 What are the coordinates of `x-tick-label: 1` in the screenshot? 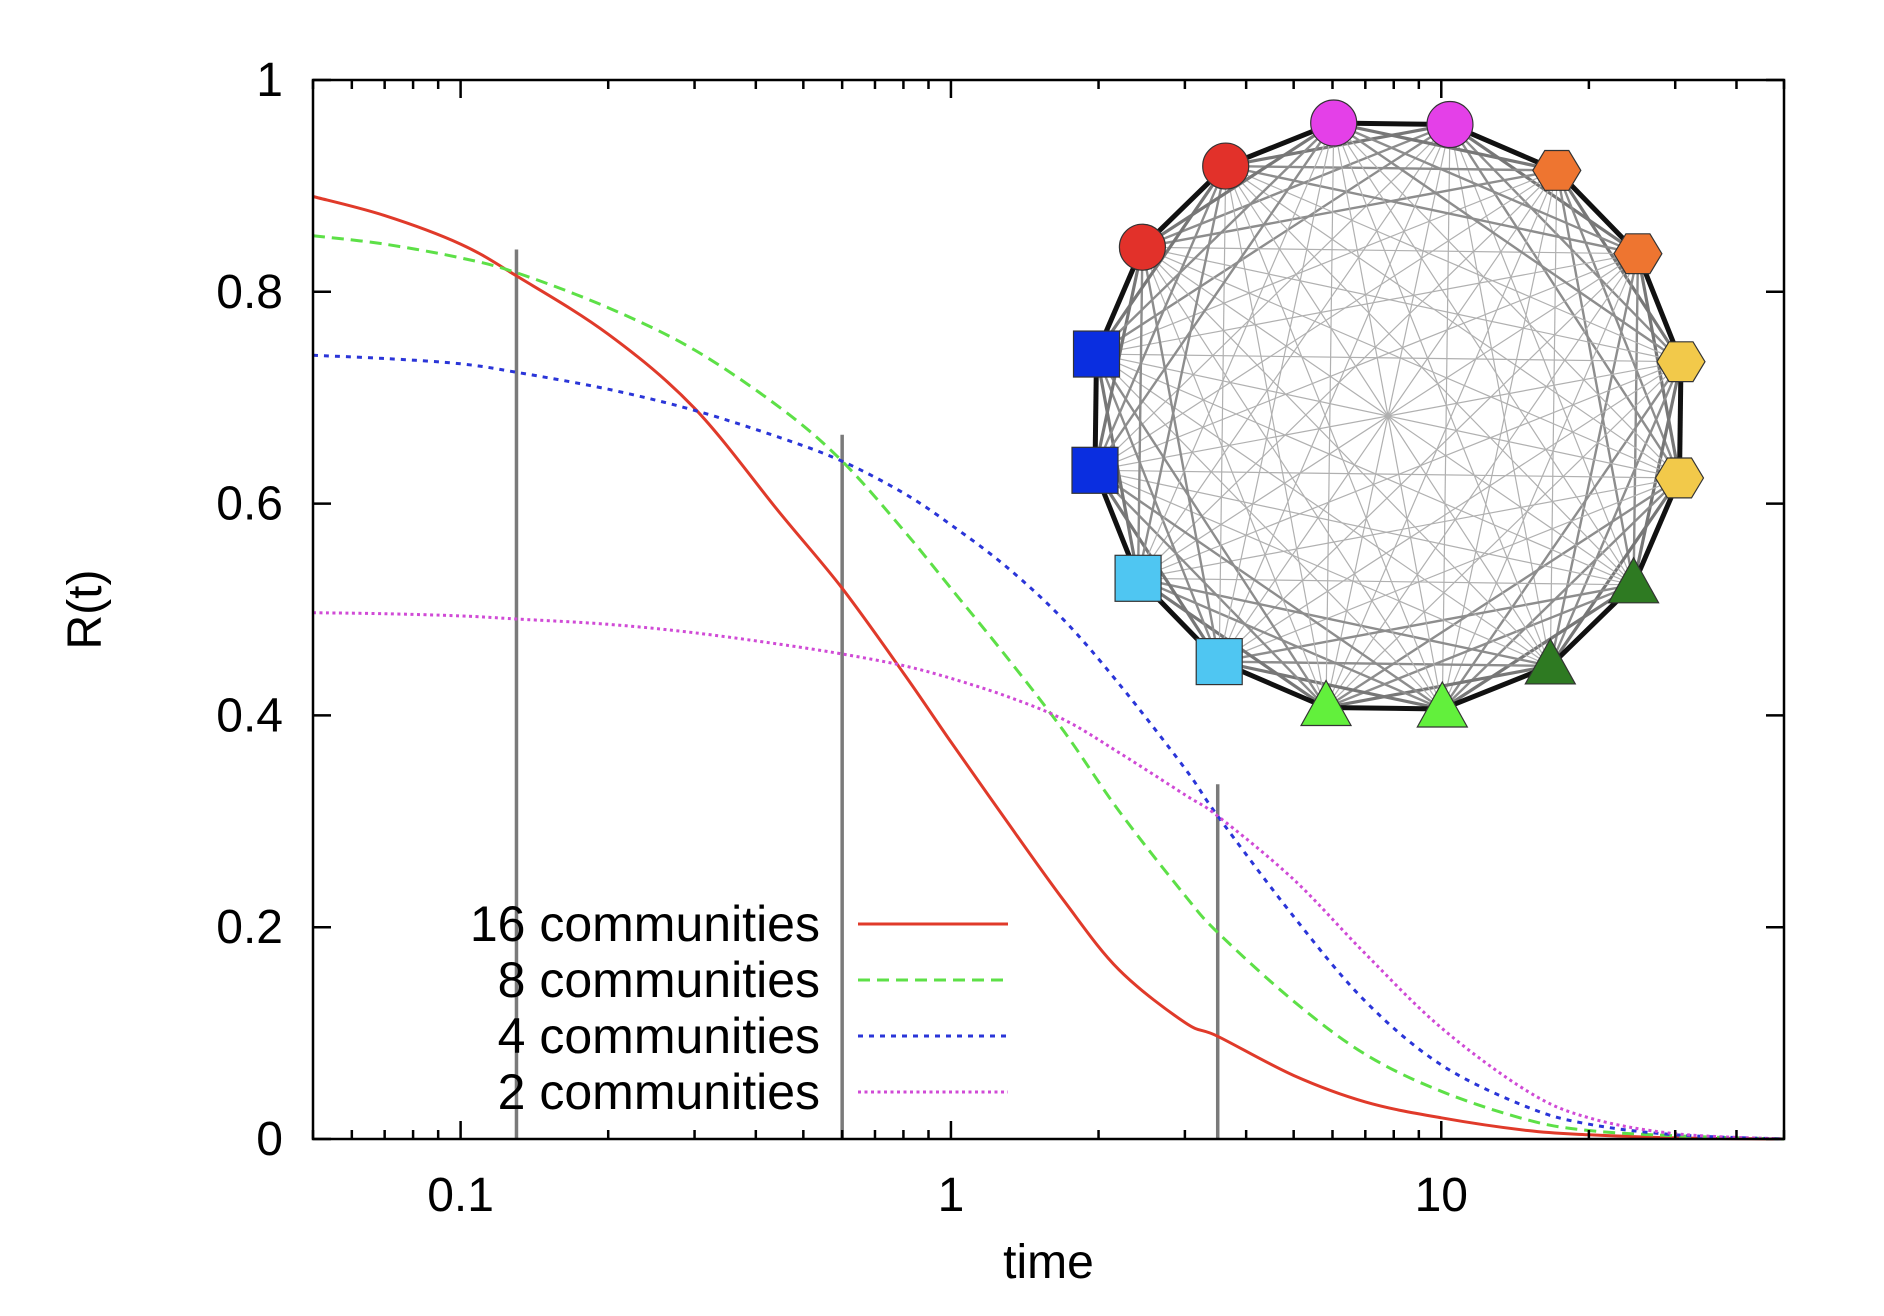 It's located at (951, 1195).